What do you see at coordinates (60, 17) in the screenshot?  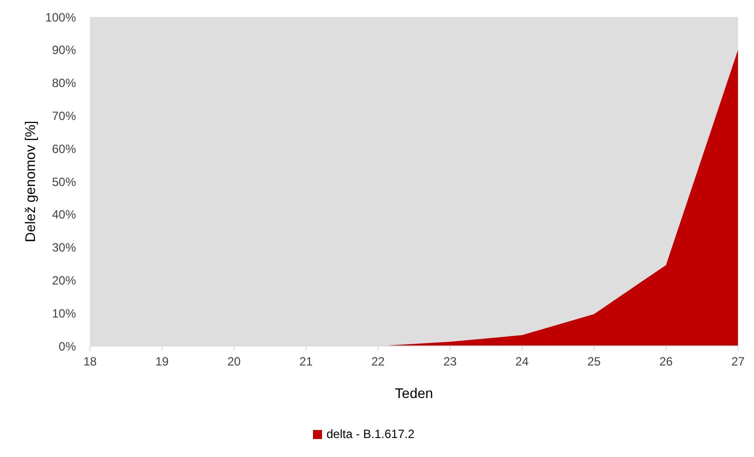 I see `y-tick-label: 100%` at bounding box center [60, 17].